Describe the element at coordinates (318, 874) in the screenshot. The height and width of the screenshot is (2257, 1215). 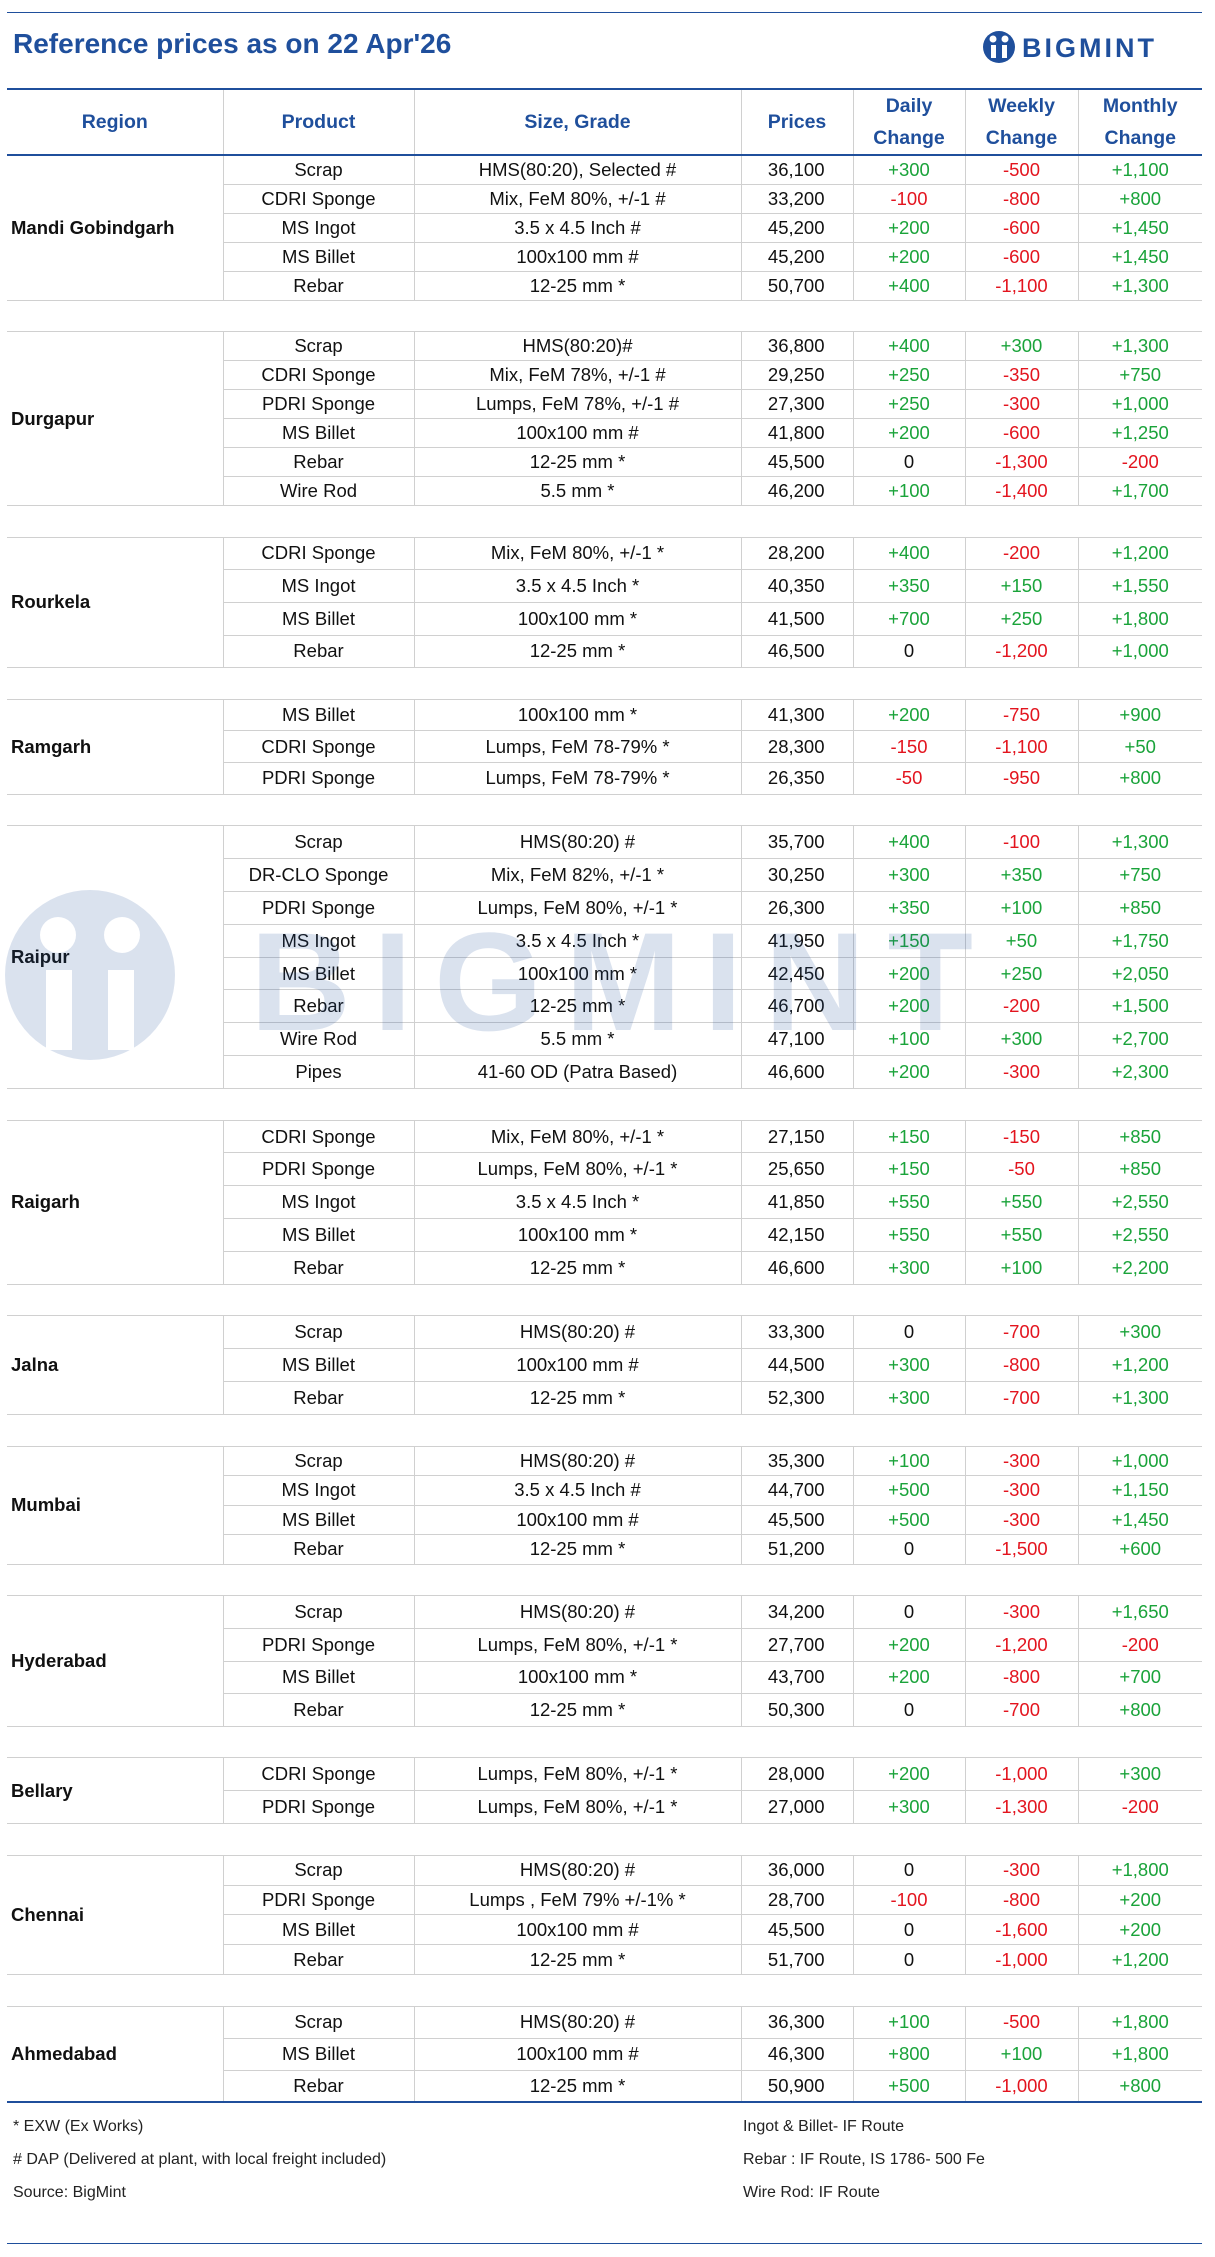
I see `product-cell: DR-CLO Sponge` at that location.